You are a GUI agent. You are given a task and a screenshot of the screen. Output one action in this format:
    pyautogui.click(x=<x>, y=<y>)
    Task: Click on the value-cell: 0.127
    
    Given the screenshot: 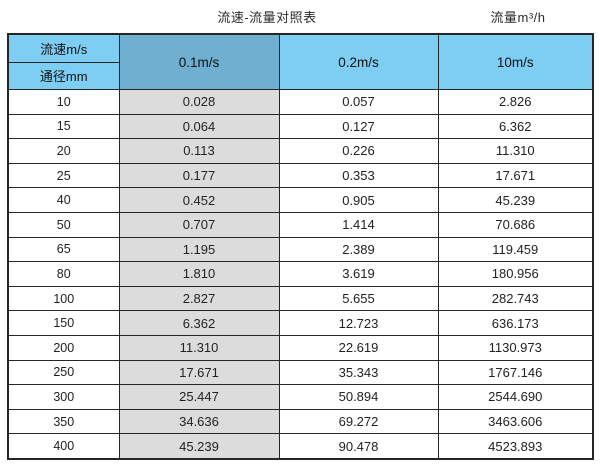 What is the action you would take?
    pyautogui.click(x=358, y=126)
    